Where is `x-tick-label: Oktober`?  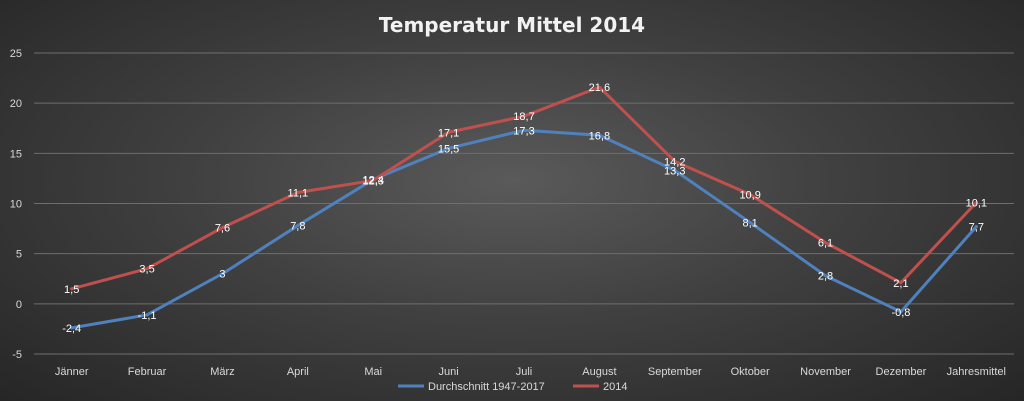 x-tick-label: Oktober is located at coordinates (750, 372).